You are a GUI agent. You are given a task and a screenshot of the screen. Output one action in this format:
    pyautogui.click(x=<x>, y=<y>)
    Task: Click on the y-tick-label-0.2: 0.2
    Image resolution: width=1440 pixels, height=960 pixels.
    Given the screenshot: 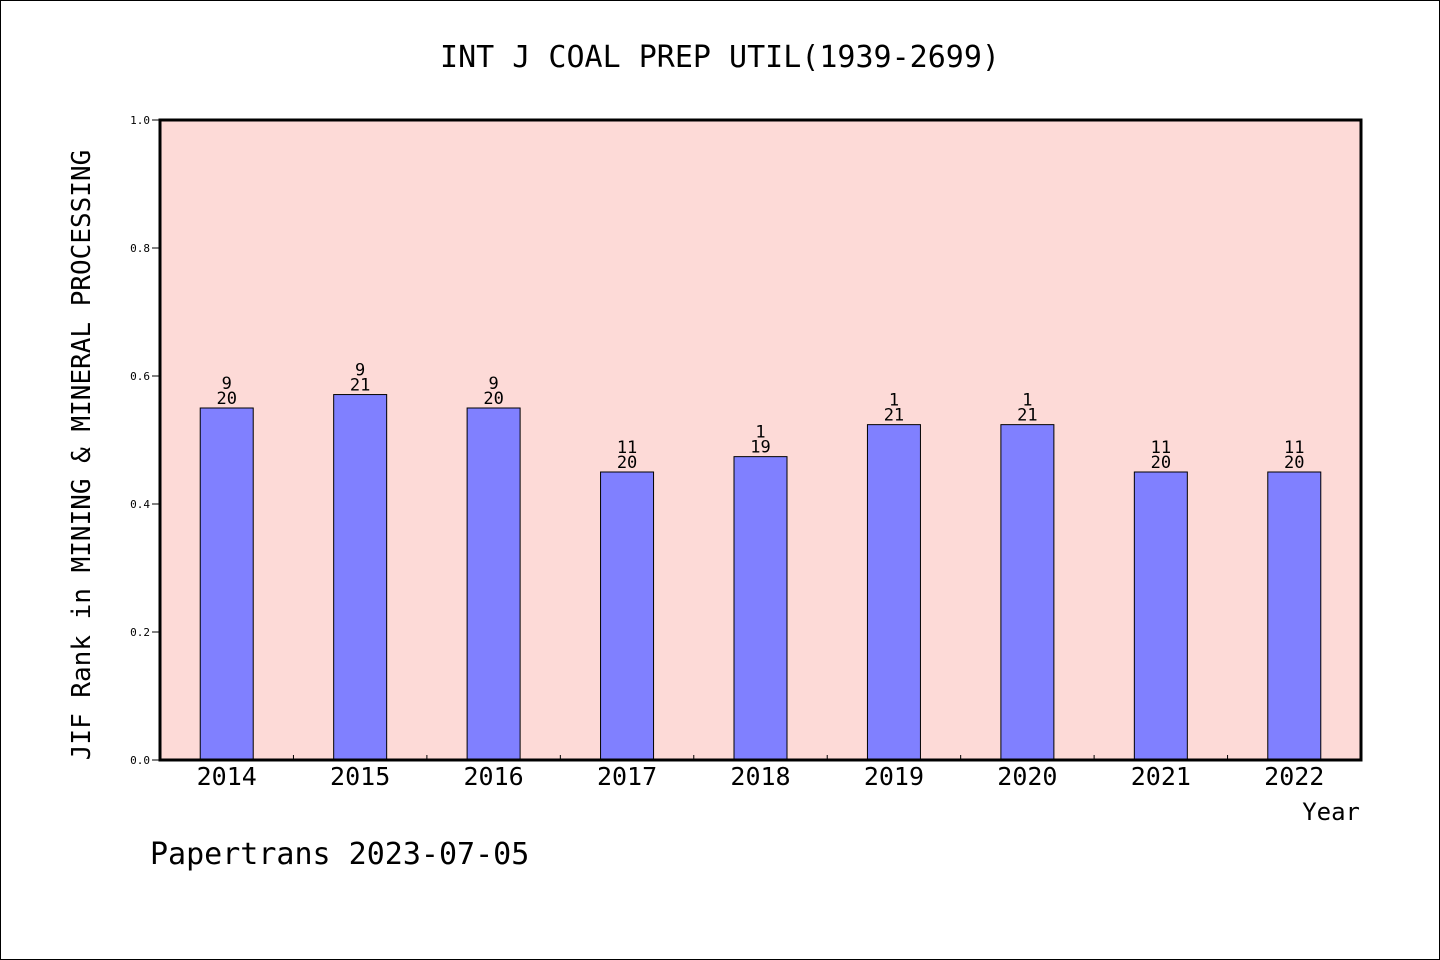 What is the action you would take?
    pyautogui.click(x=140, y=632)
    